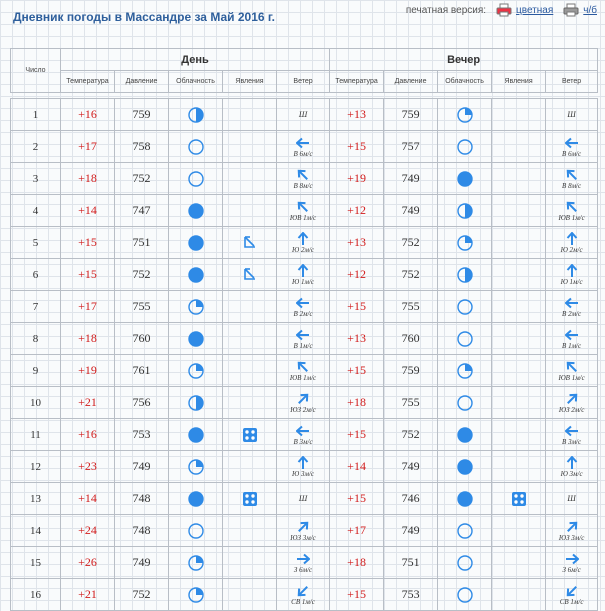 This screenshot has width=605, height=611. I want to click on evening-wind-cell: ЮЗ 3м/с, so click(572, 530).